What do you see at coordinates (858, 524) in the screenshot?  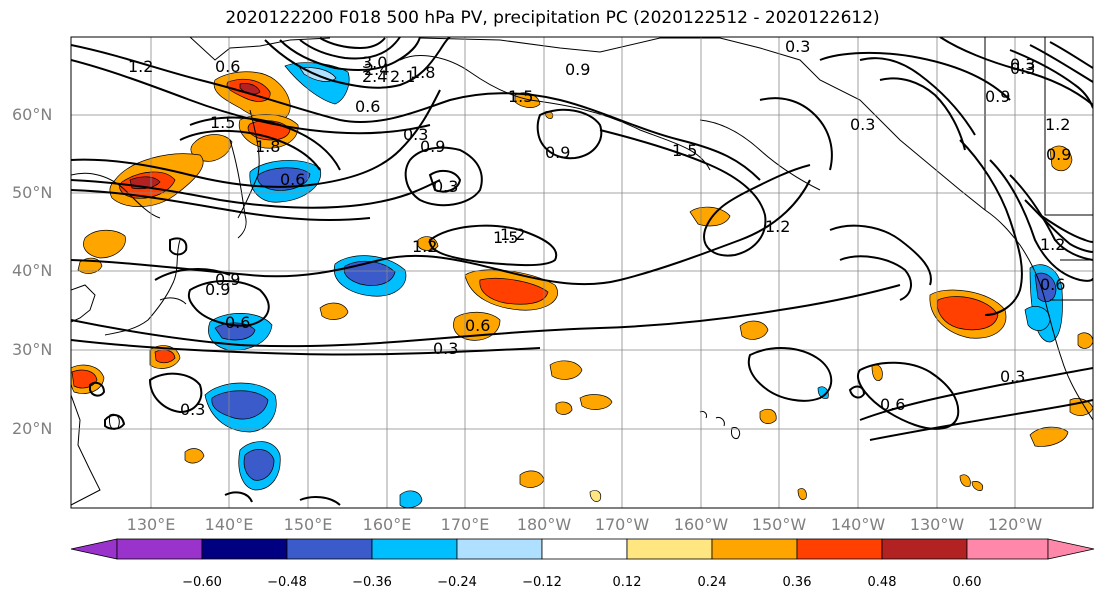 I see `lon-label: 140°W` at bounding box center [858, 524].